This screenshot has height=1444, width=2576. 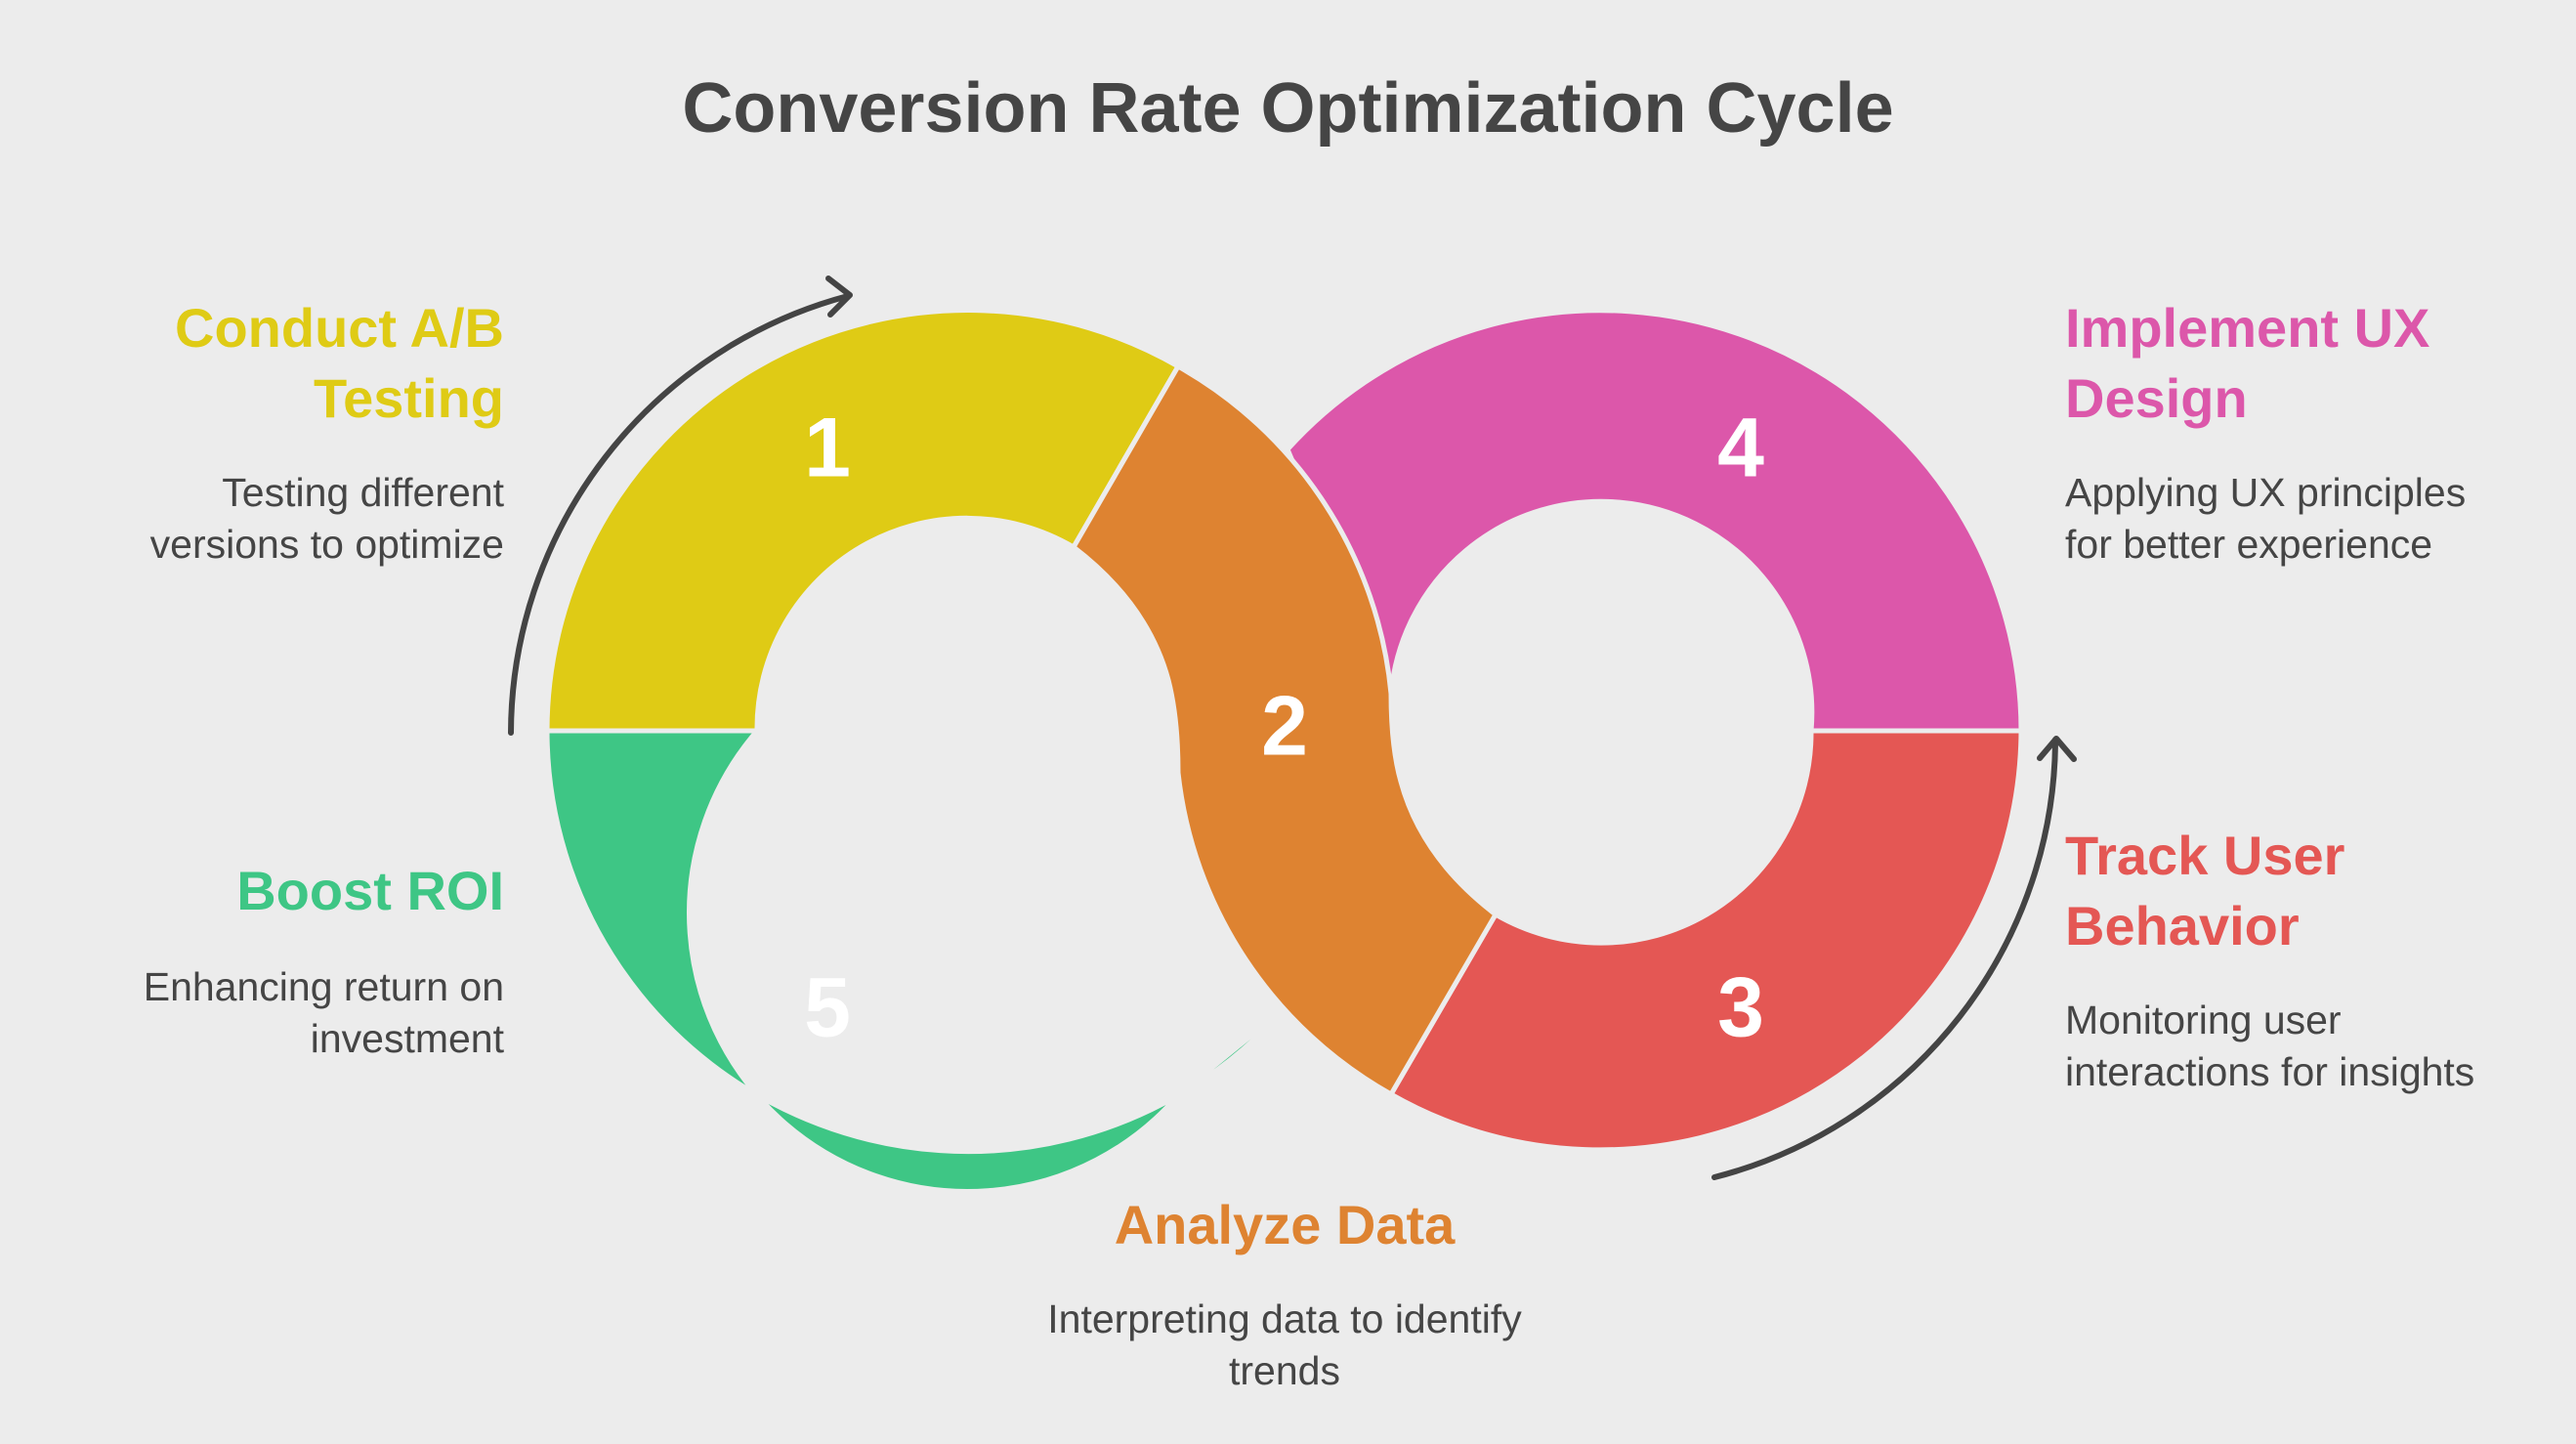 I want to click on step-number-3: 3, so click(x=1740, y=1008).